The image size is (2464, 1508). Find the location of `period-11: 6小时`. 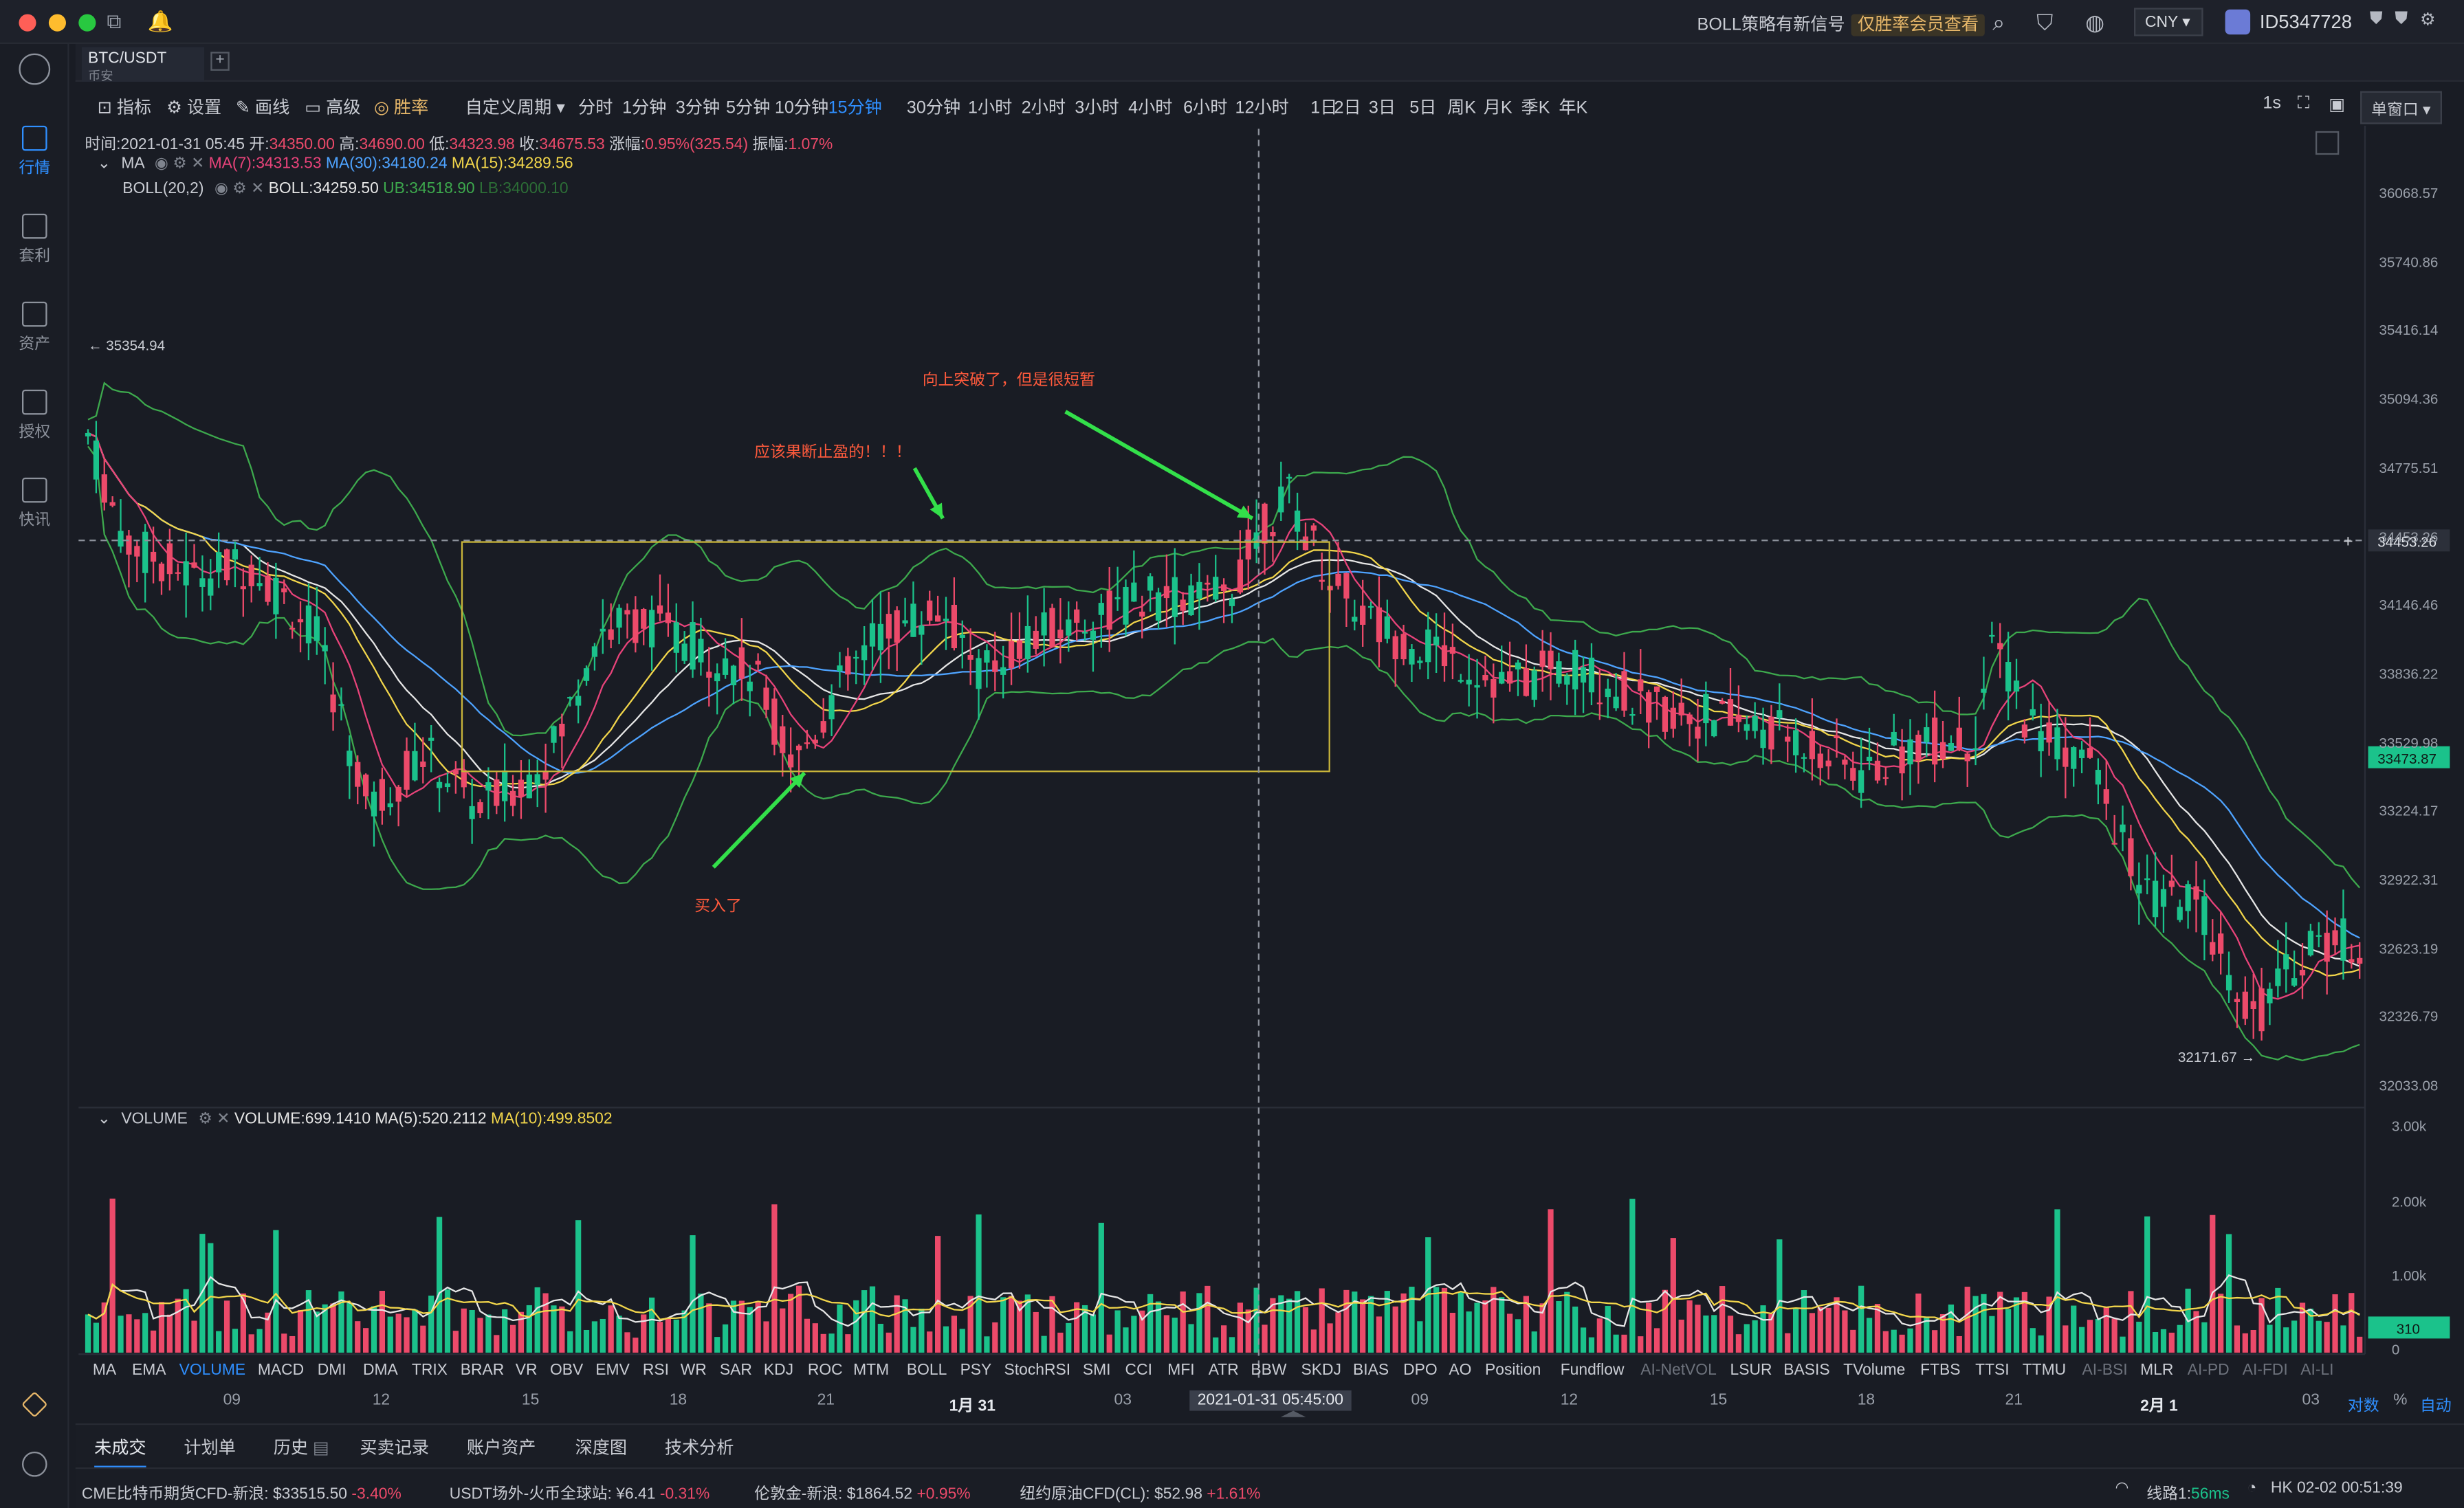

period-11: 6小时 is located at coordinates (1205, 108).